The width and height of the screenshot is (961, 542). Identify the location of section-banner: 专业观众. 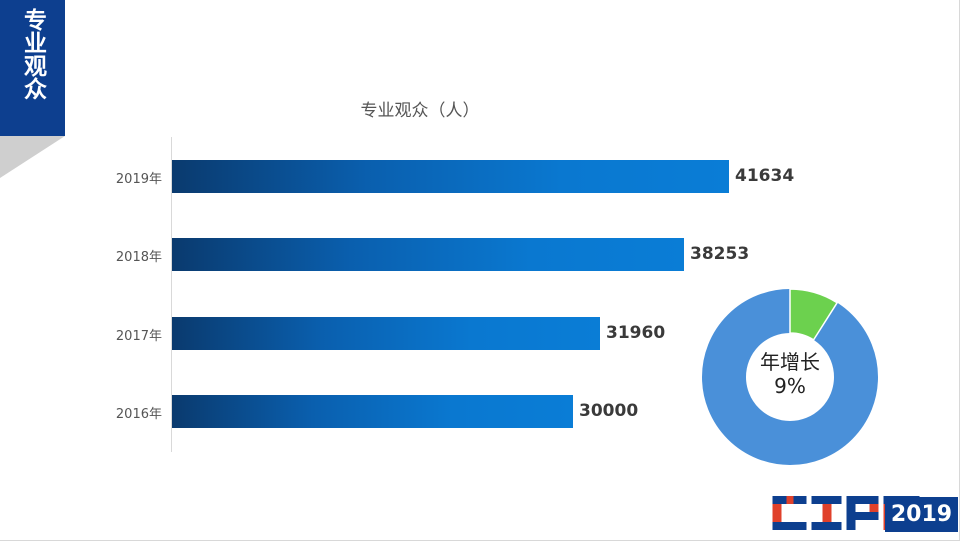
(32, 68).